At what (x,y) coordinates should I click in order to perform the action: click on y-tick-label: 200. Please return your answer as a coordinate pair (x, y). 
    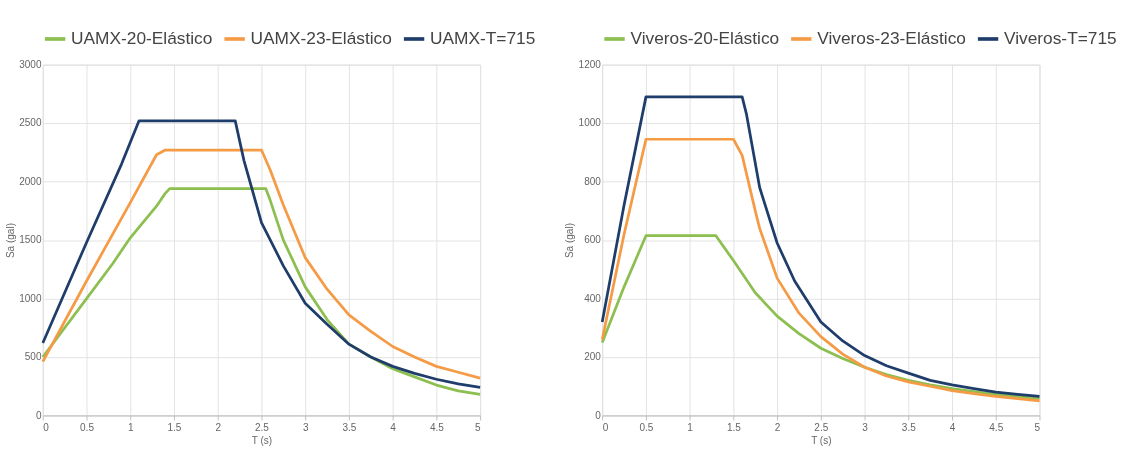
    Looking at the image, I should click on (593, 357).